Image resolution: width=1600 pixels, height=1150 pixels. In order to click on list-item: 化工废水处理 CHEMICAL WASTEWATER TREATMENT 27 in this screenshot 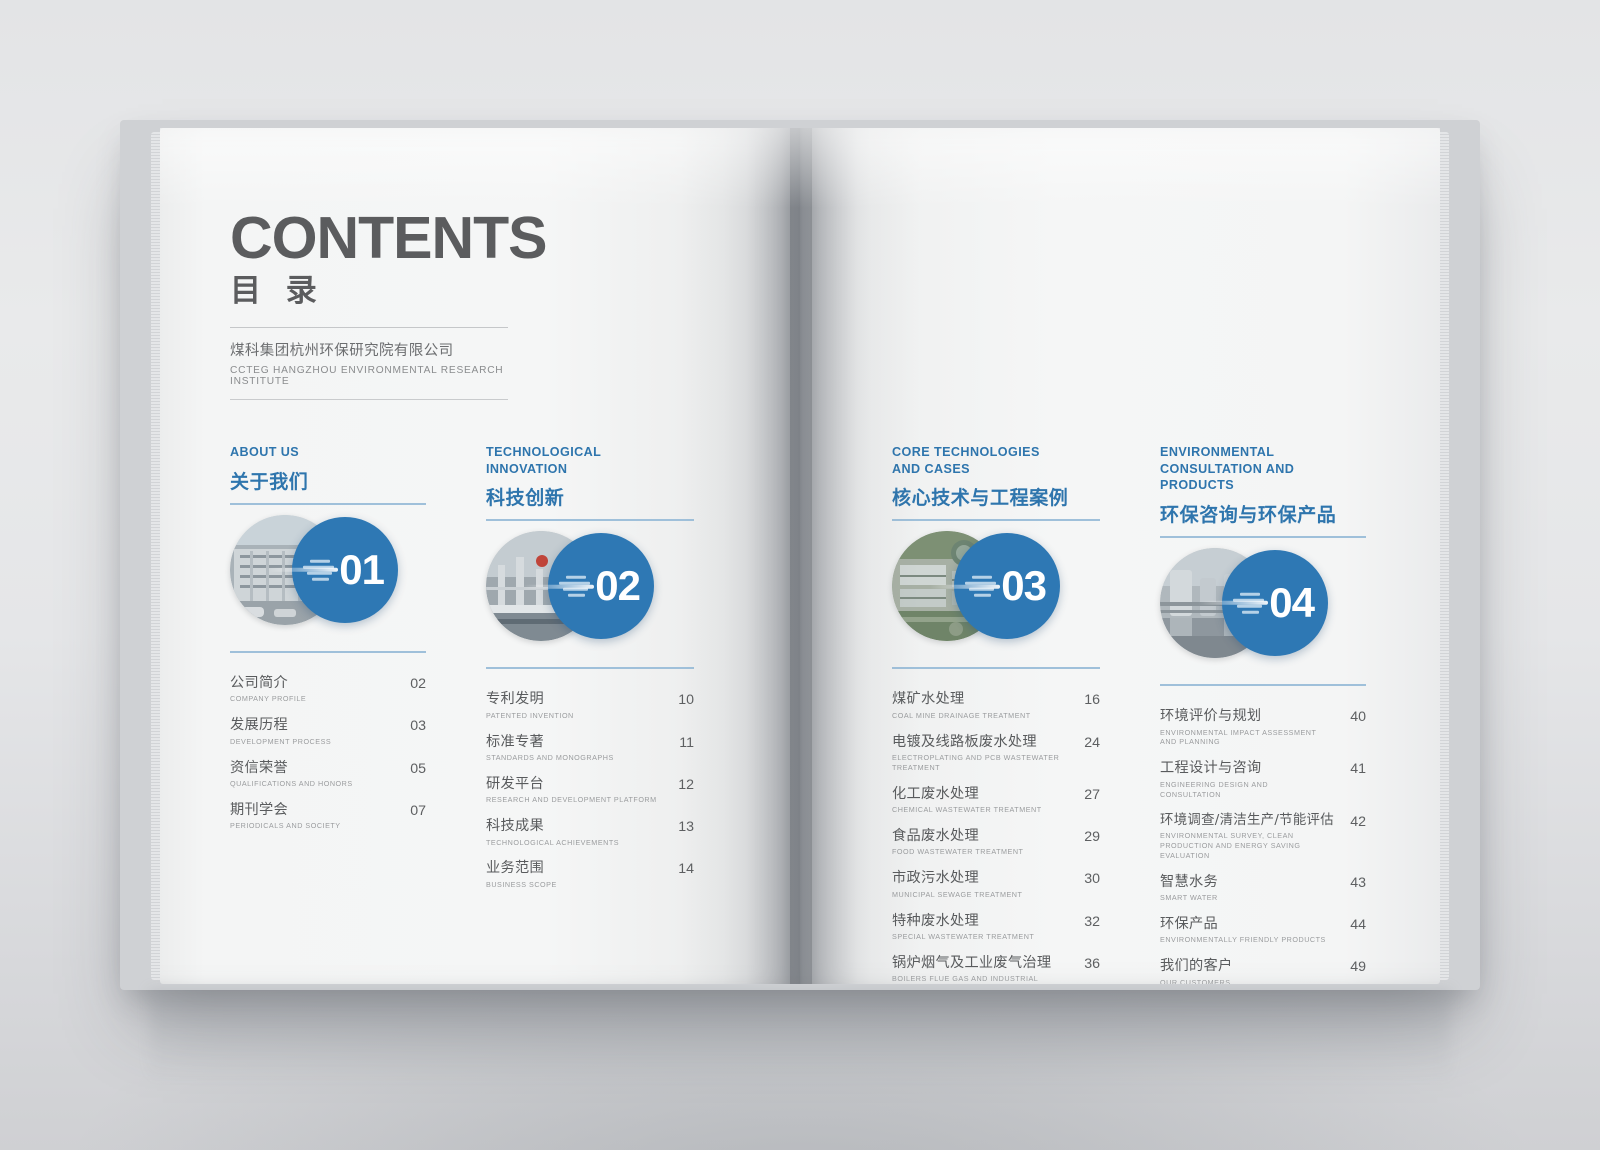, I will do `click(996, 800)`.